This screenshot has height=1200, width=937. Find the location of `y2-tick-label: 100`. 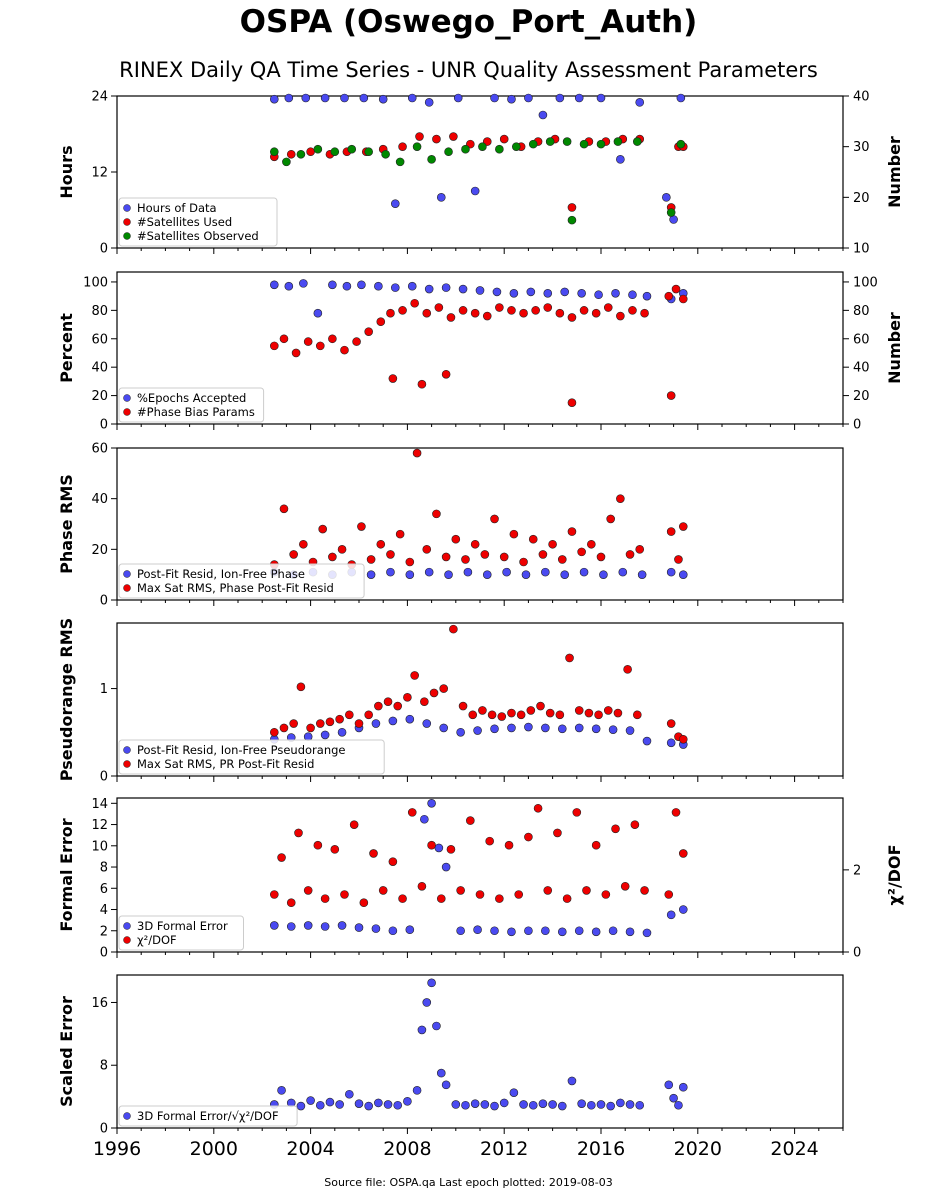

y2-tick-label: 100 is located at coordinates (865, 282).